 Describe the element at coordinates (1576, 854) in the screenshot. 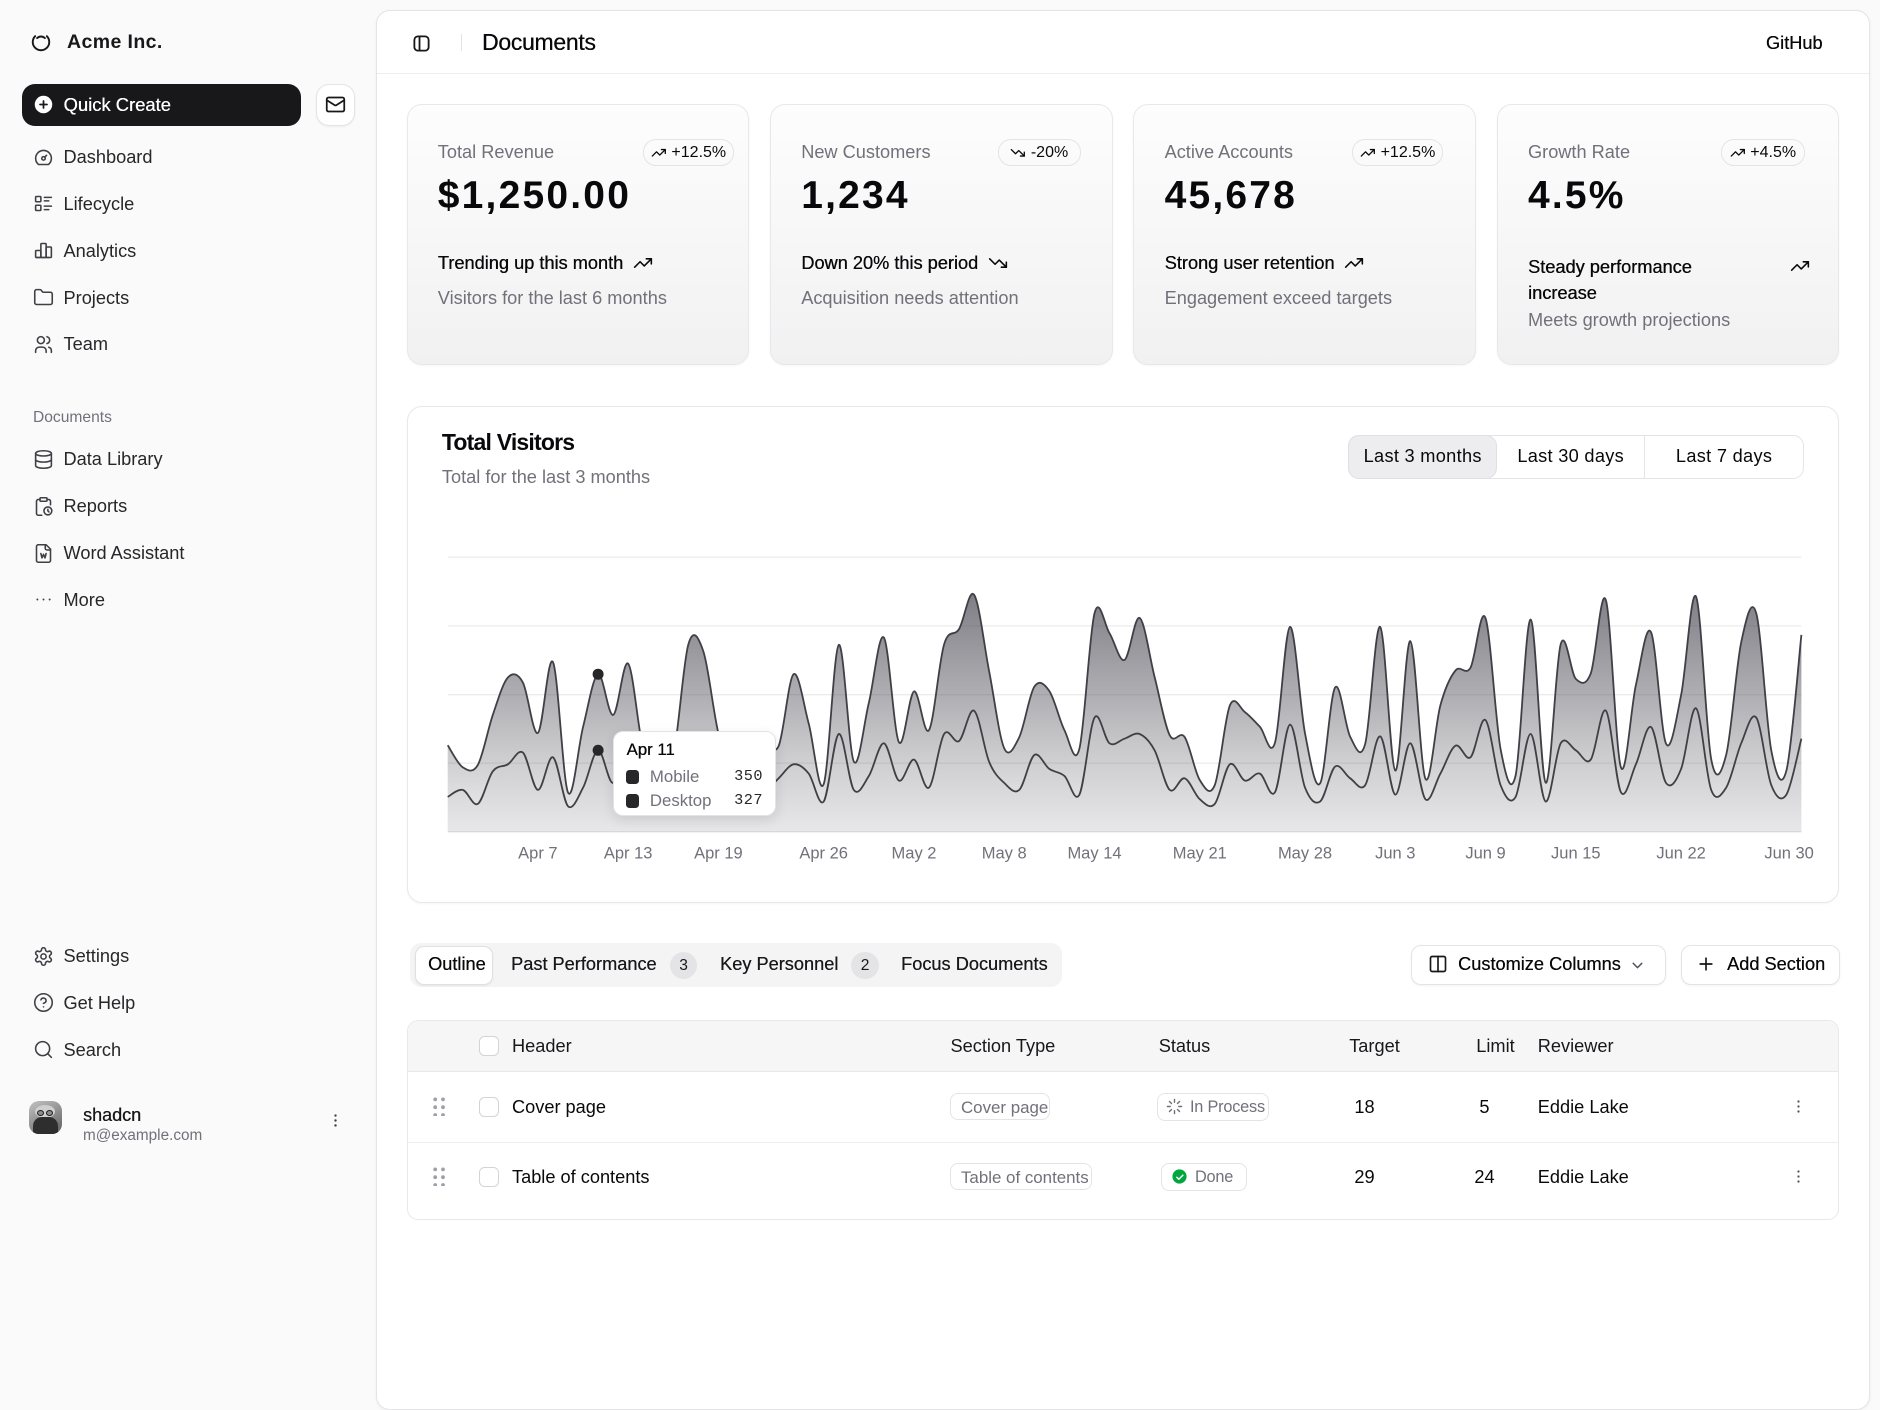

I see `svg-text: Jun 15` at that location.